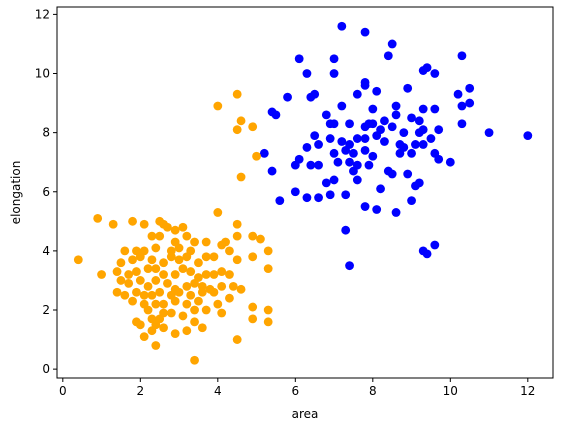 This screenshot has width=563, height=432. I want to click on x-tick-label: 12, so click(527, 391).